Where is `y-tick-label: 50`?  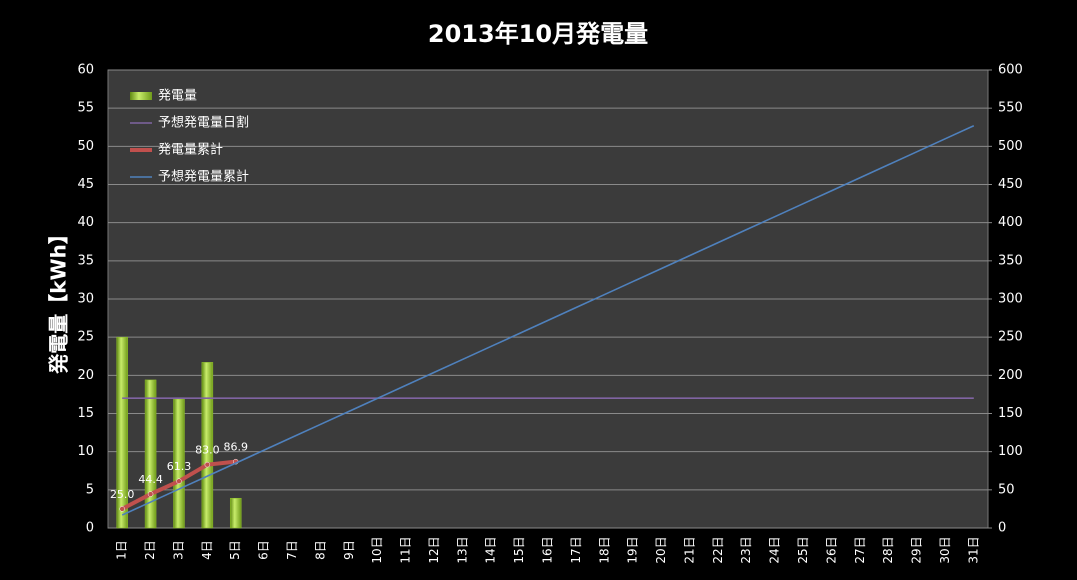 y-tick-label: 50 is located at coordinates (85, 146).